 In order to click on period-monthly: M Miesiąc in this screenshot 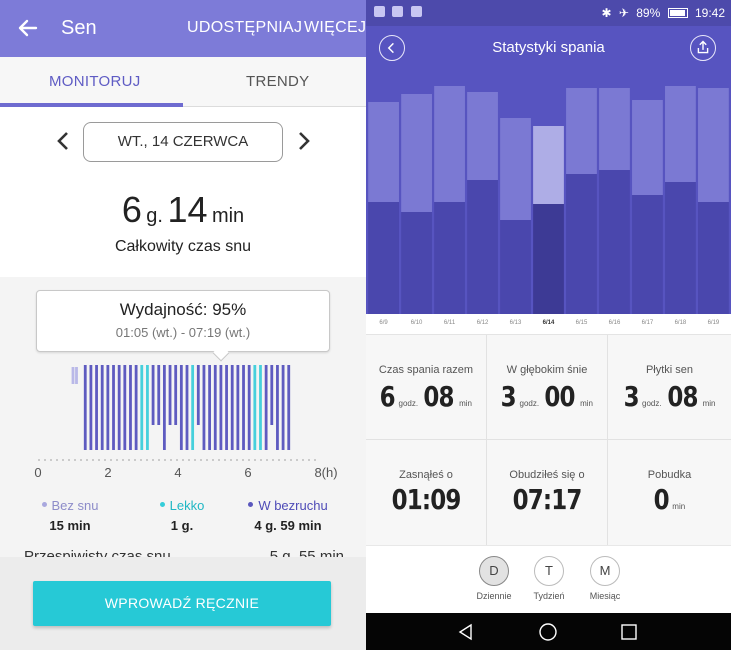, I will do `click(605, 578)`.